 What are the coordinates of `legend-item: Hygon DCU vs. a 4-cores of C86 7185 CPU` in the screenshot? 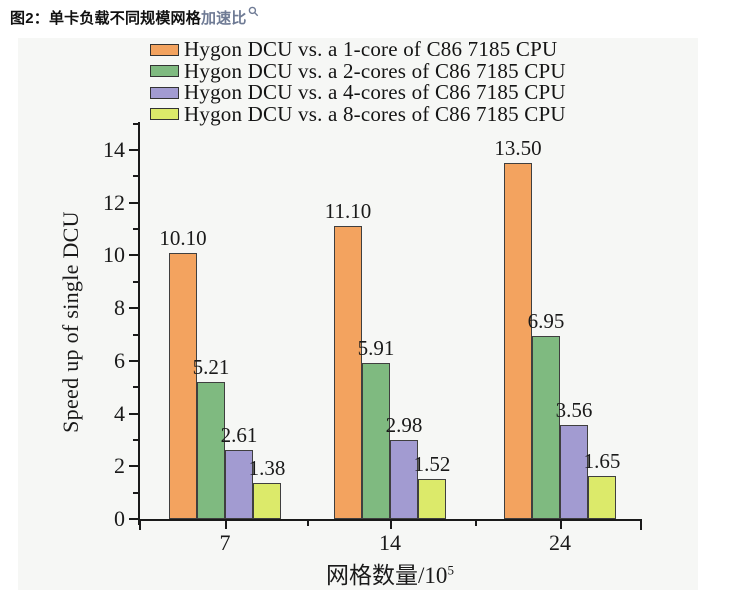 It's located at (358, 92).